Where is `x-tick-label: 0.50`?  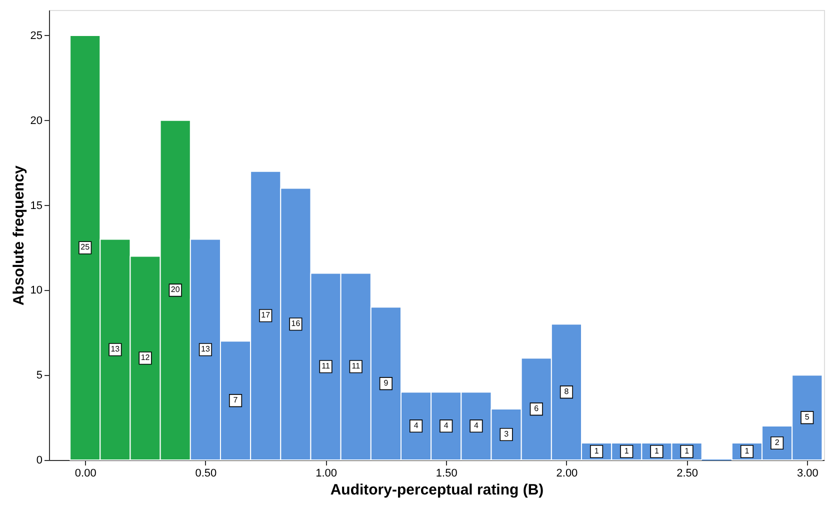 x-tick-label: 0.50 is located at coordinates (206, 474).